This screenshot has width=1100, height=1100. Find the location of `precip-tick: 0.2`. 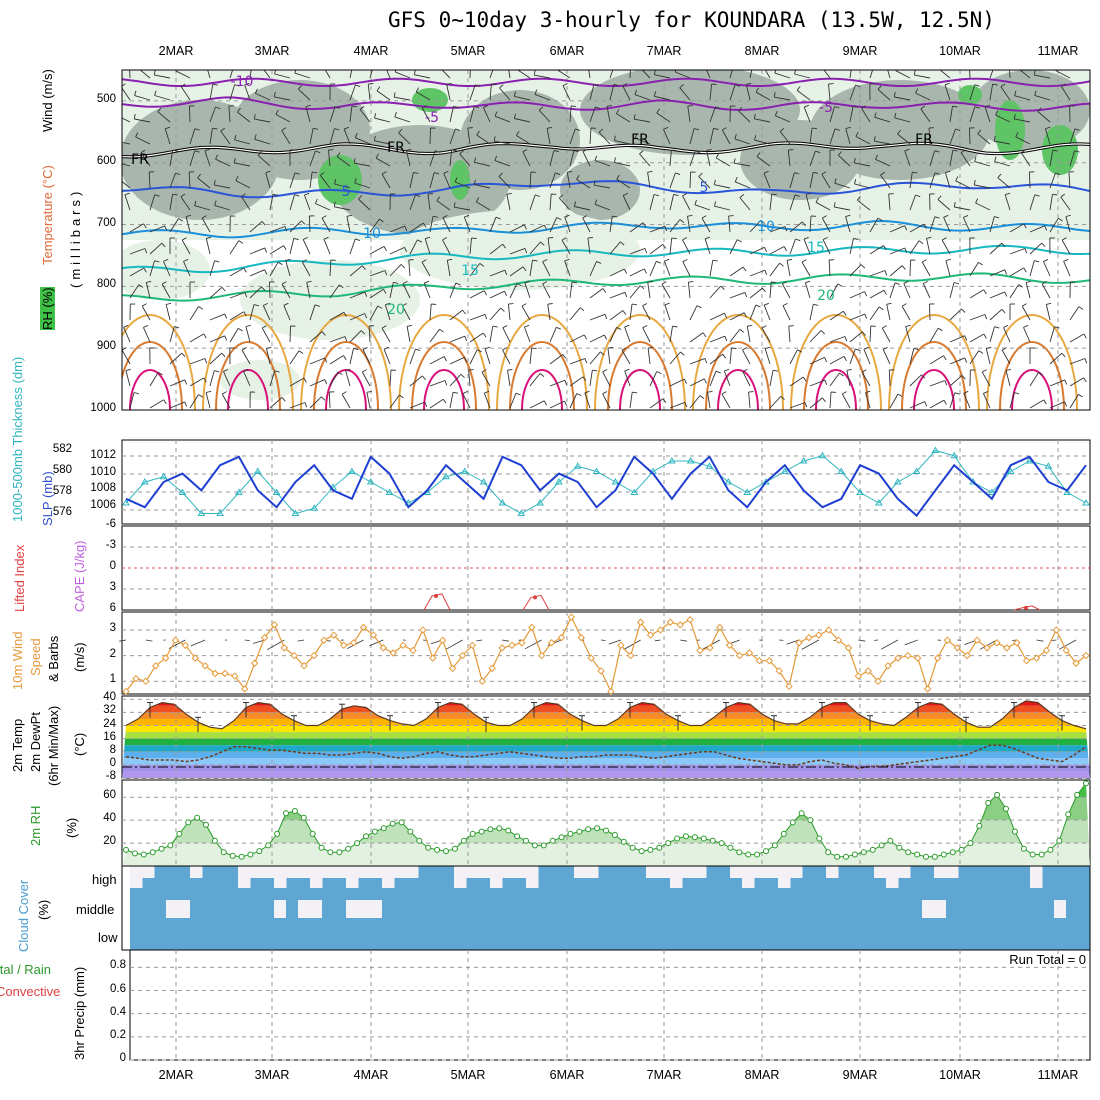

precip-tick: 0.2 is located at coordinates (118, 1034).